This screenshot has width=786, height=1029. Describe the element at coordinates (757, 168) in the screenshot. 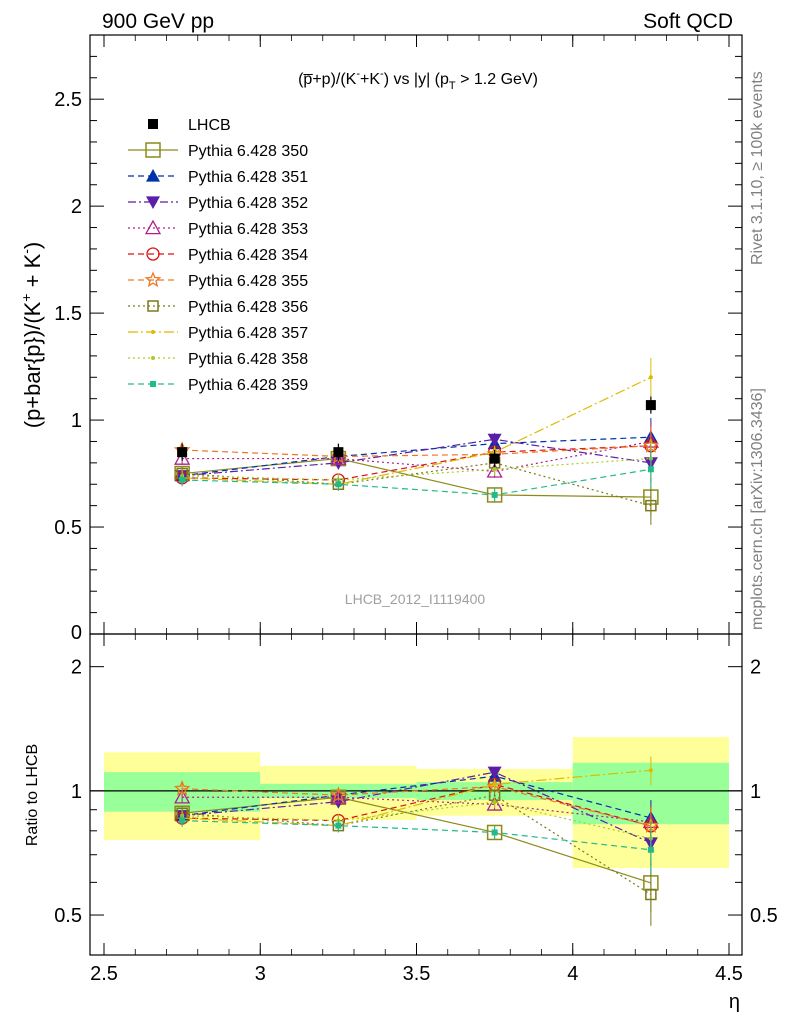

I see `rivet-version-label: Rivet 3.1.10, ≥ 100k events` at that location.